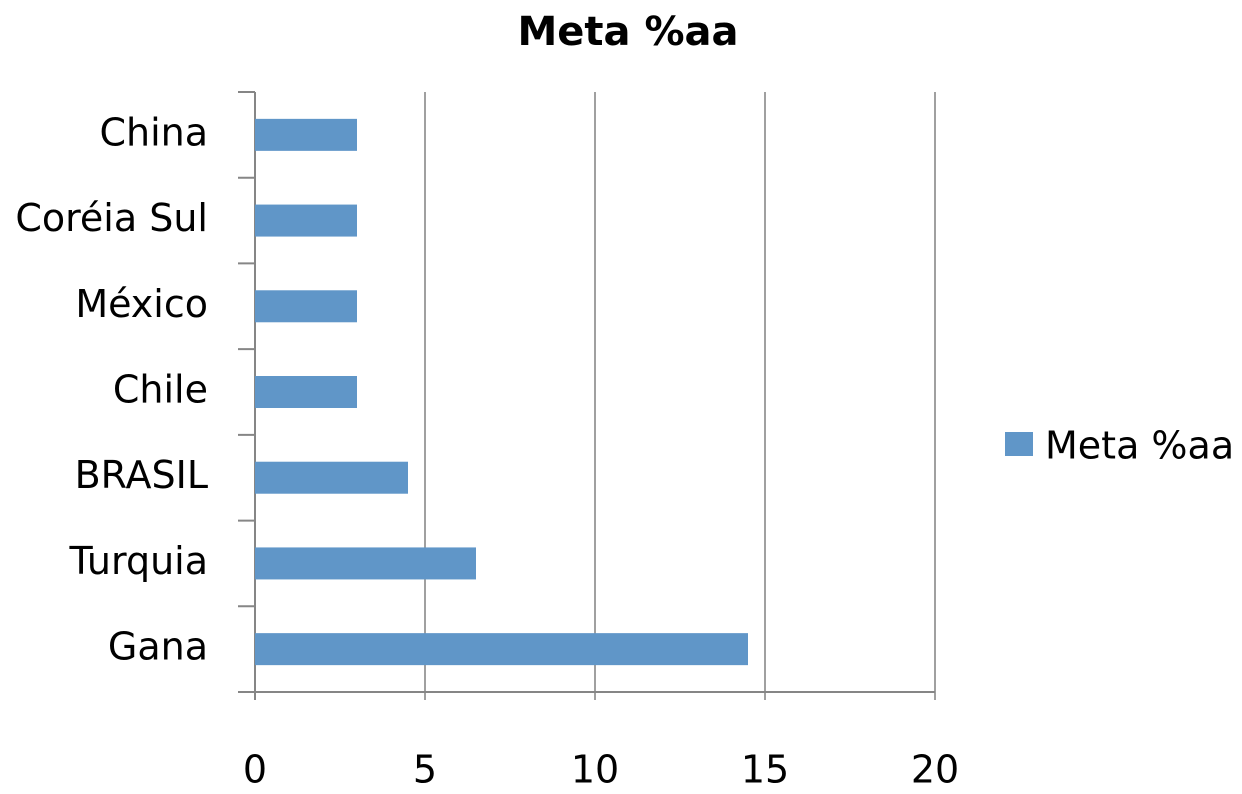 This screenshot has width=1242, height=794. Describe the element at coordinates (255, 770) in the screenshot. I see `x-tick-label: 0` at that location.